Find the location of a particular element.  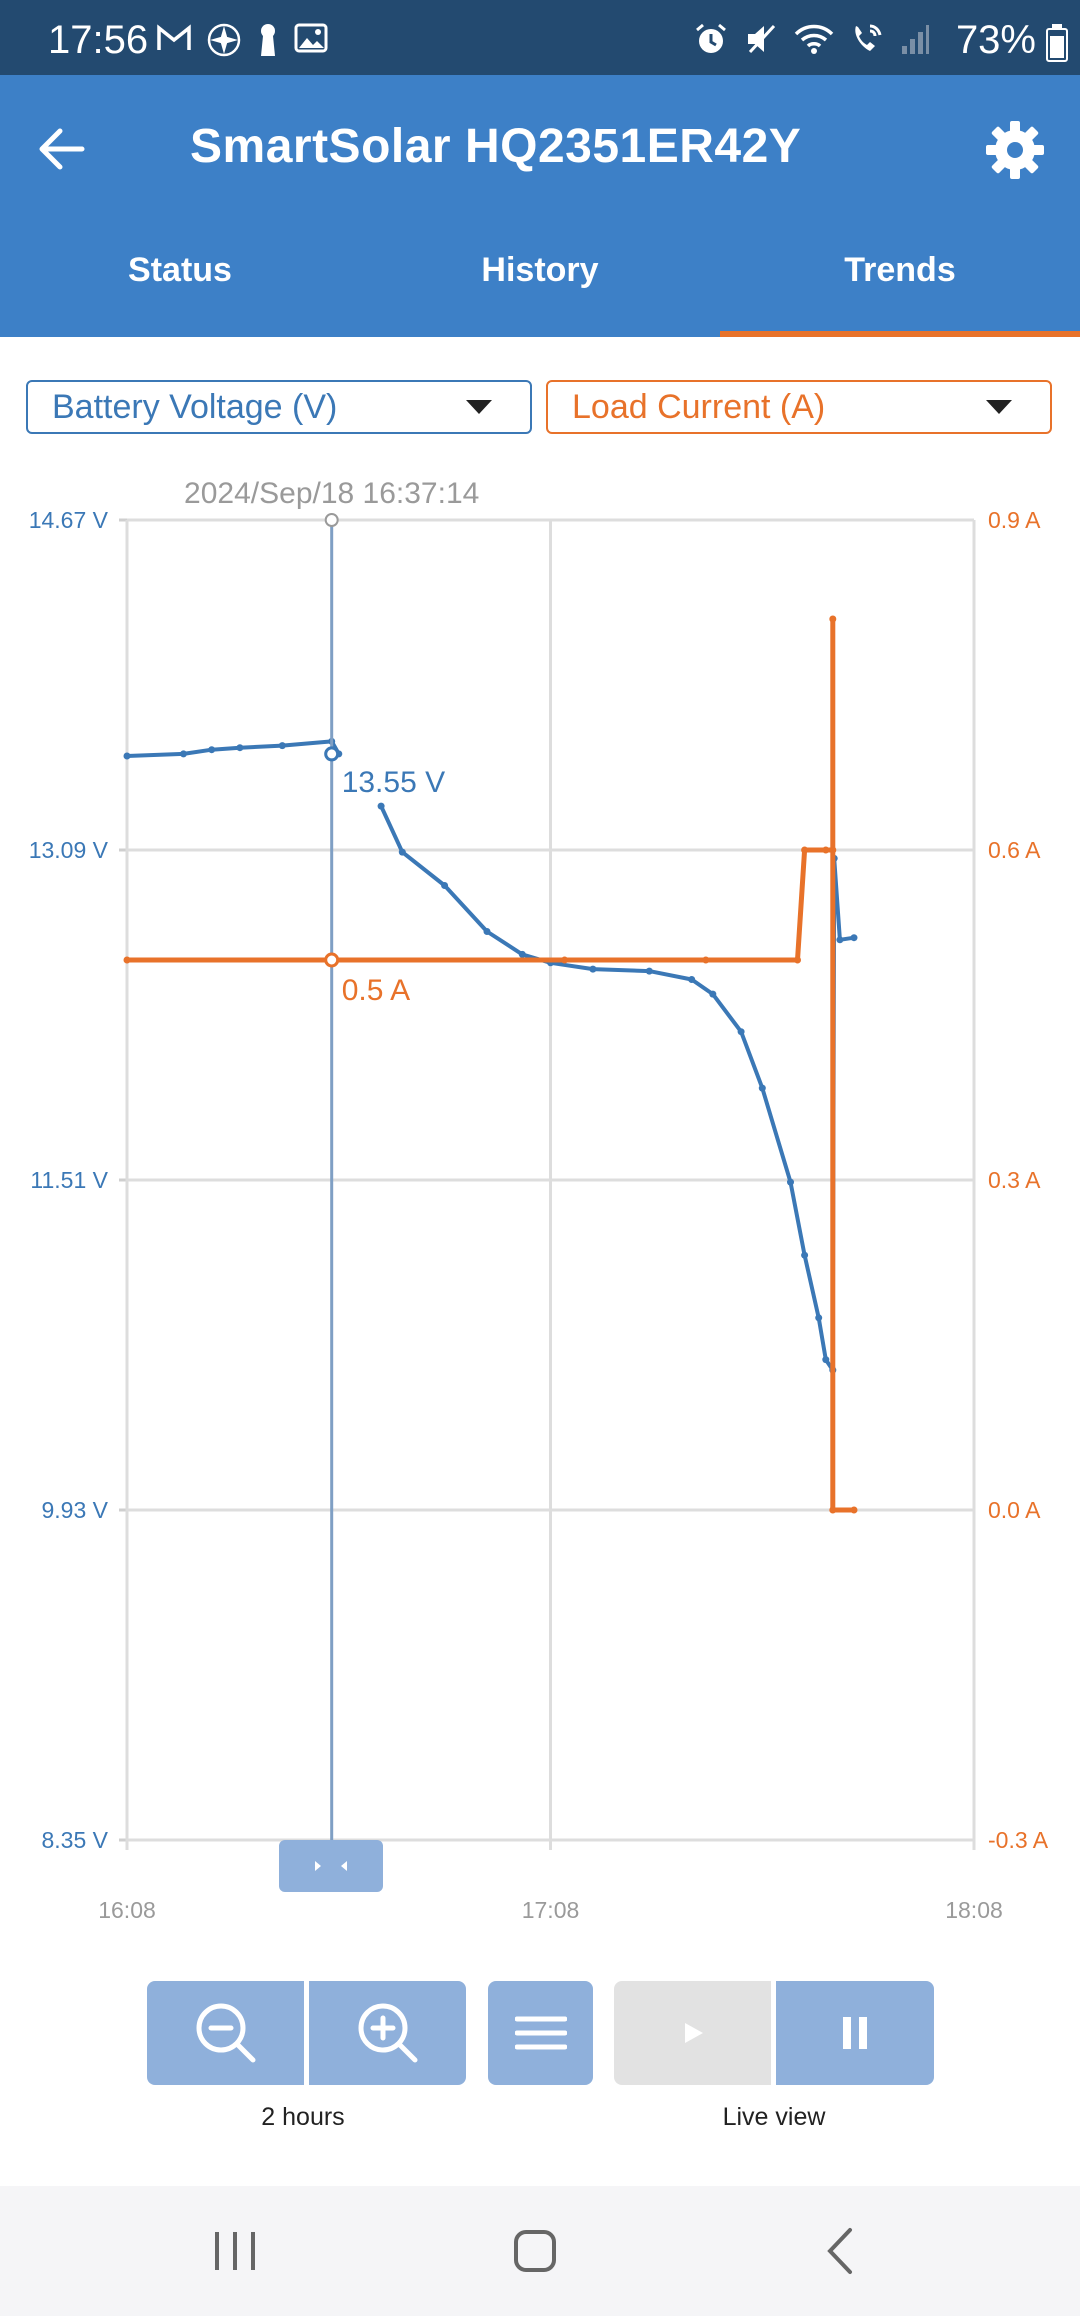

cursor-top-marker is located at coordinates (331, 520).